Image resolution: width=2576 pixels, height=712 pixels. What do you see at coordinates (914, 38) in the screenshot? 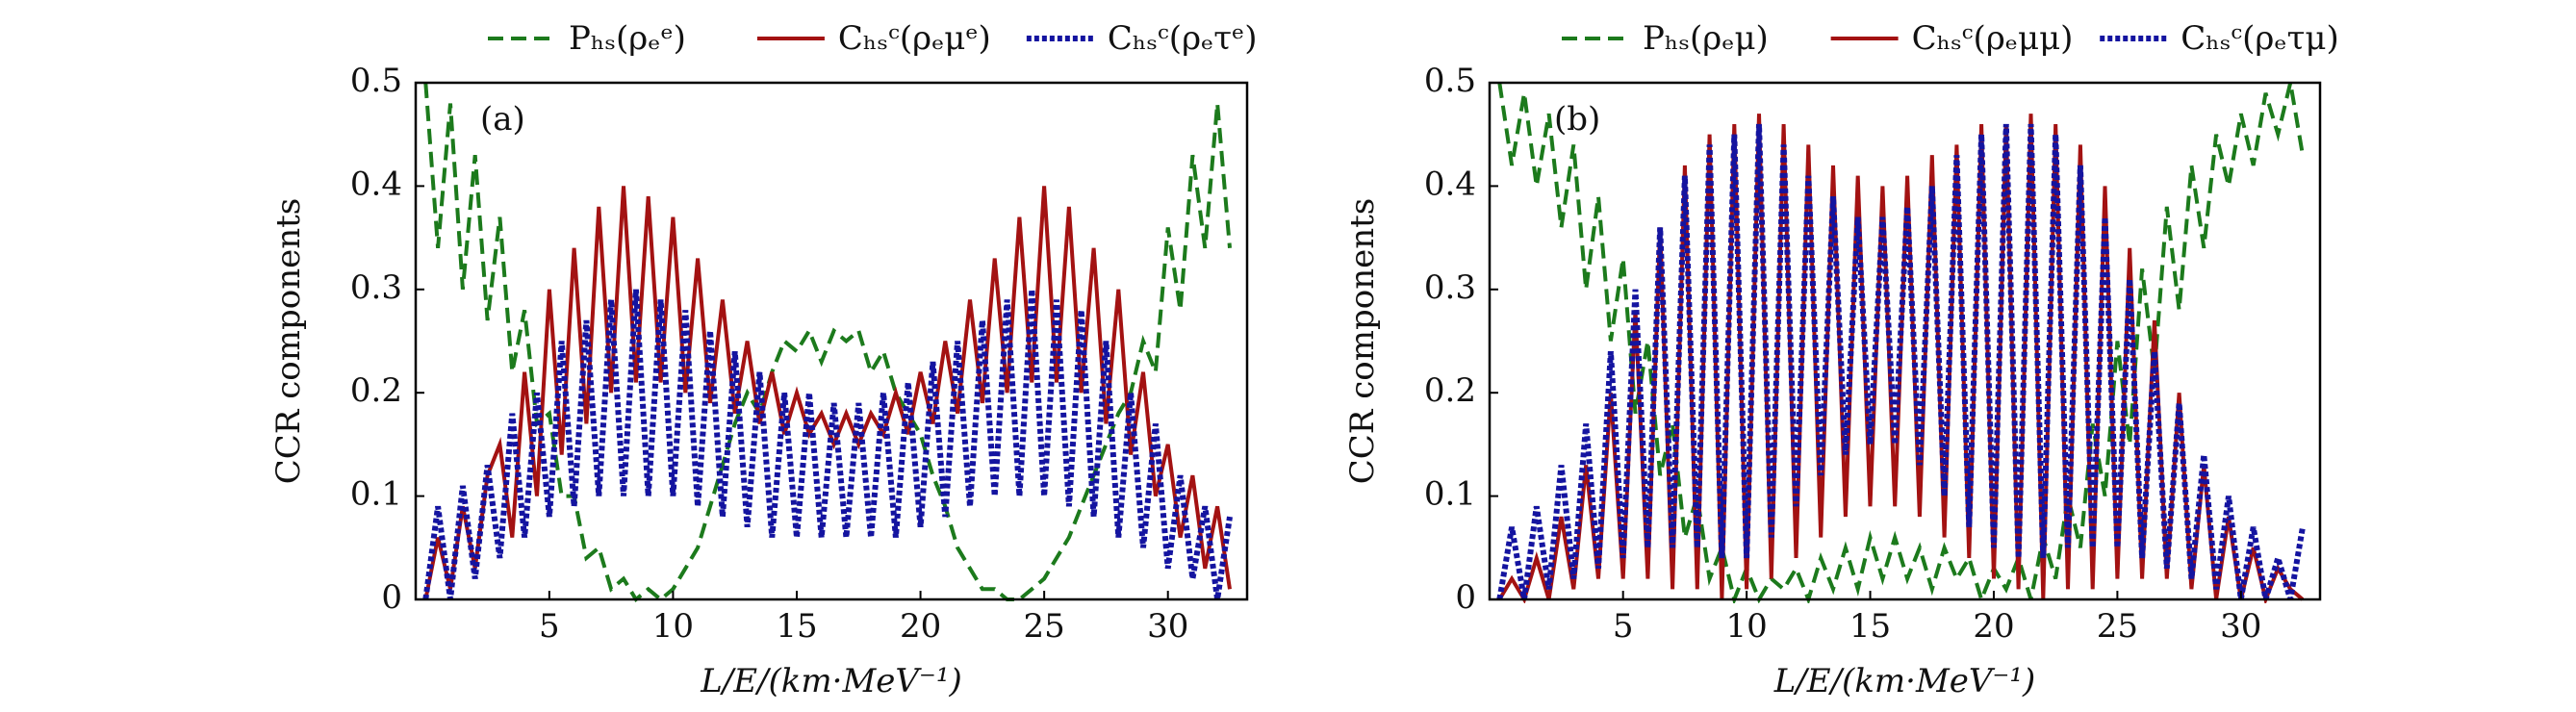
I see `legend-label: Cₕₛᶜ(ρₑμᵉ)` at bounding box center [914, 38].